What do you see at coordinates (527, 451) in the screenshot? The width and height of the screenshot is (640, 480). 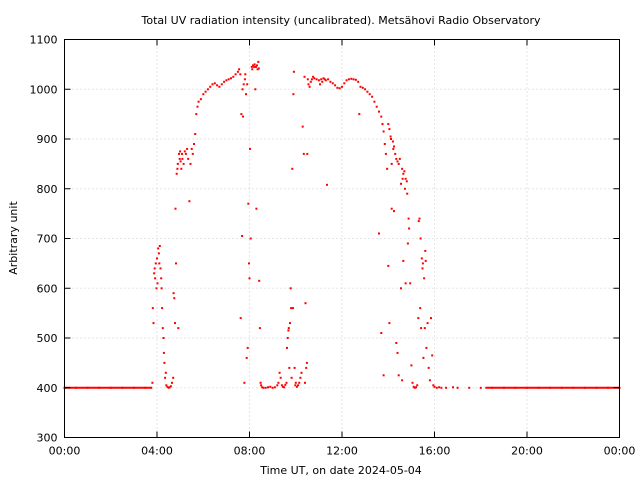 I see `x-tick-label: 20:00` at bounding box center [527, 451].